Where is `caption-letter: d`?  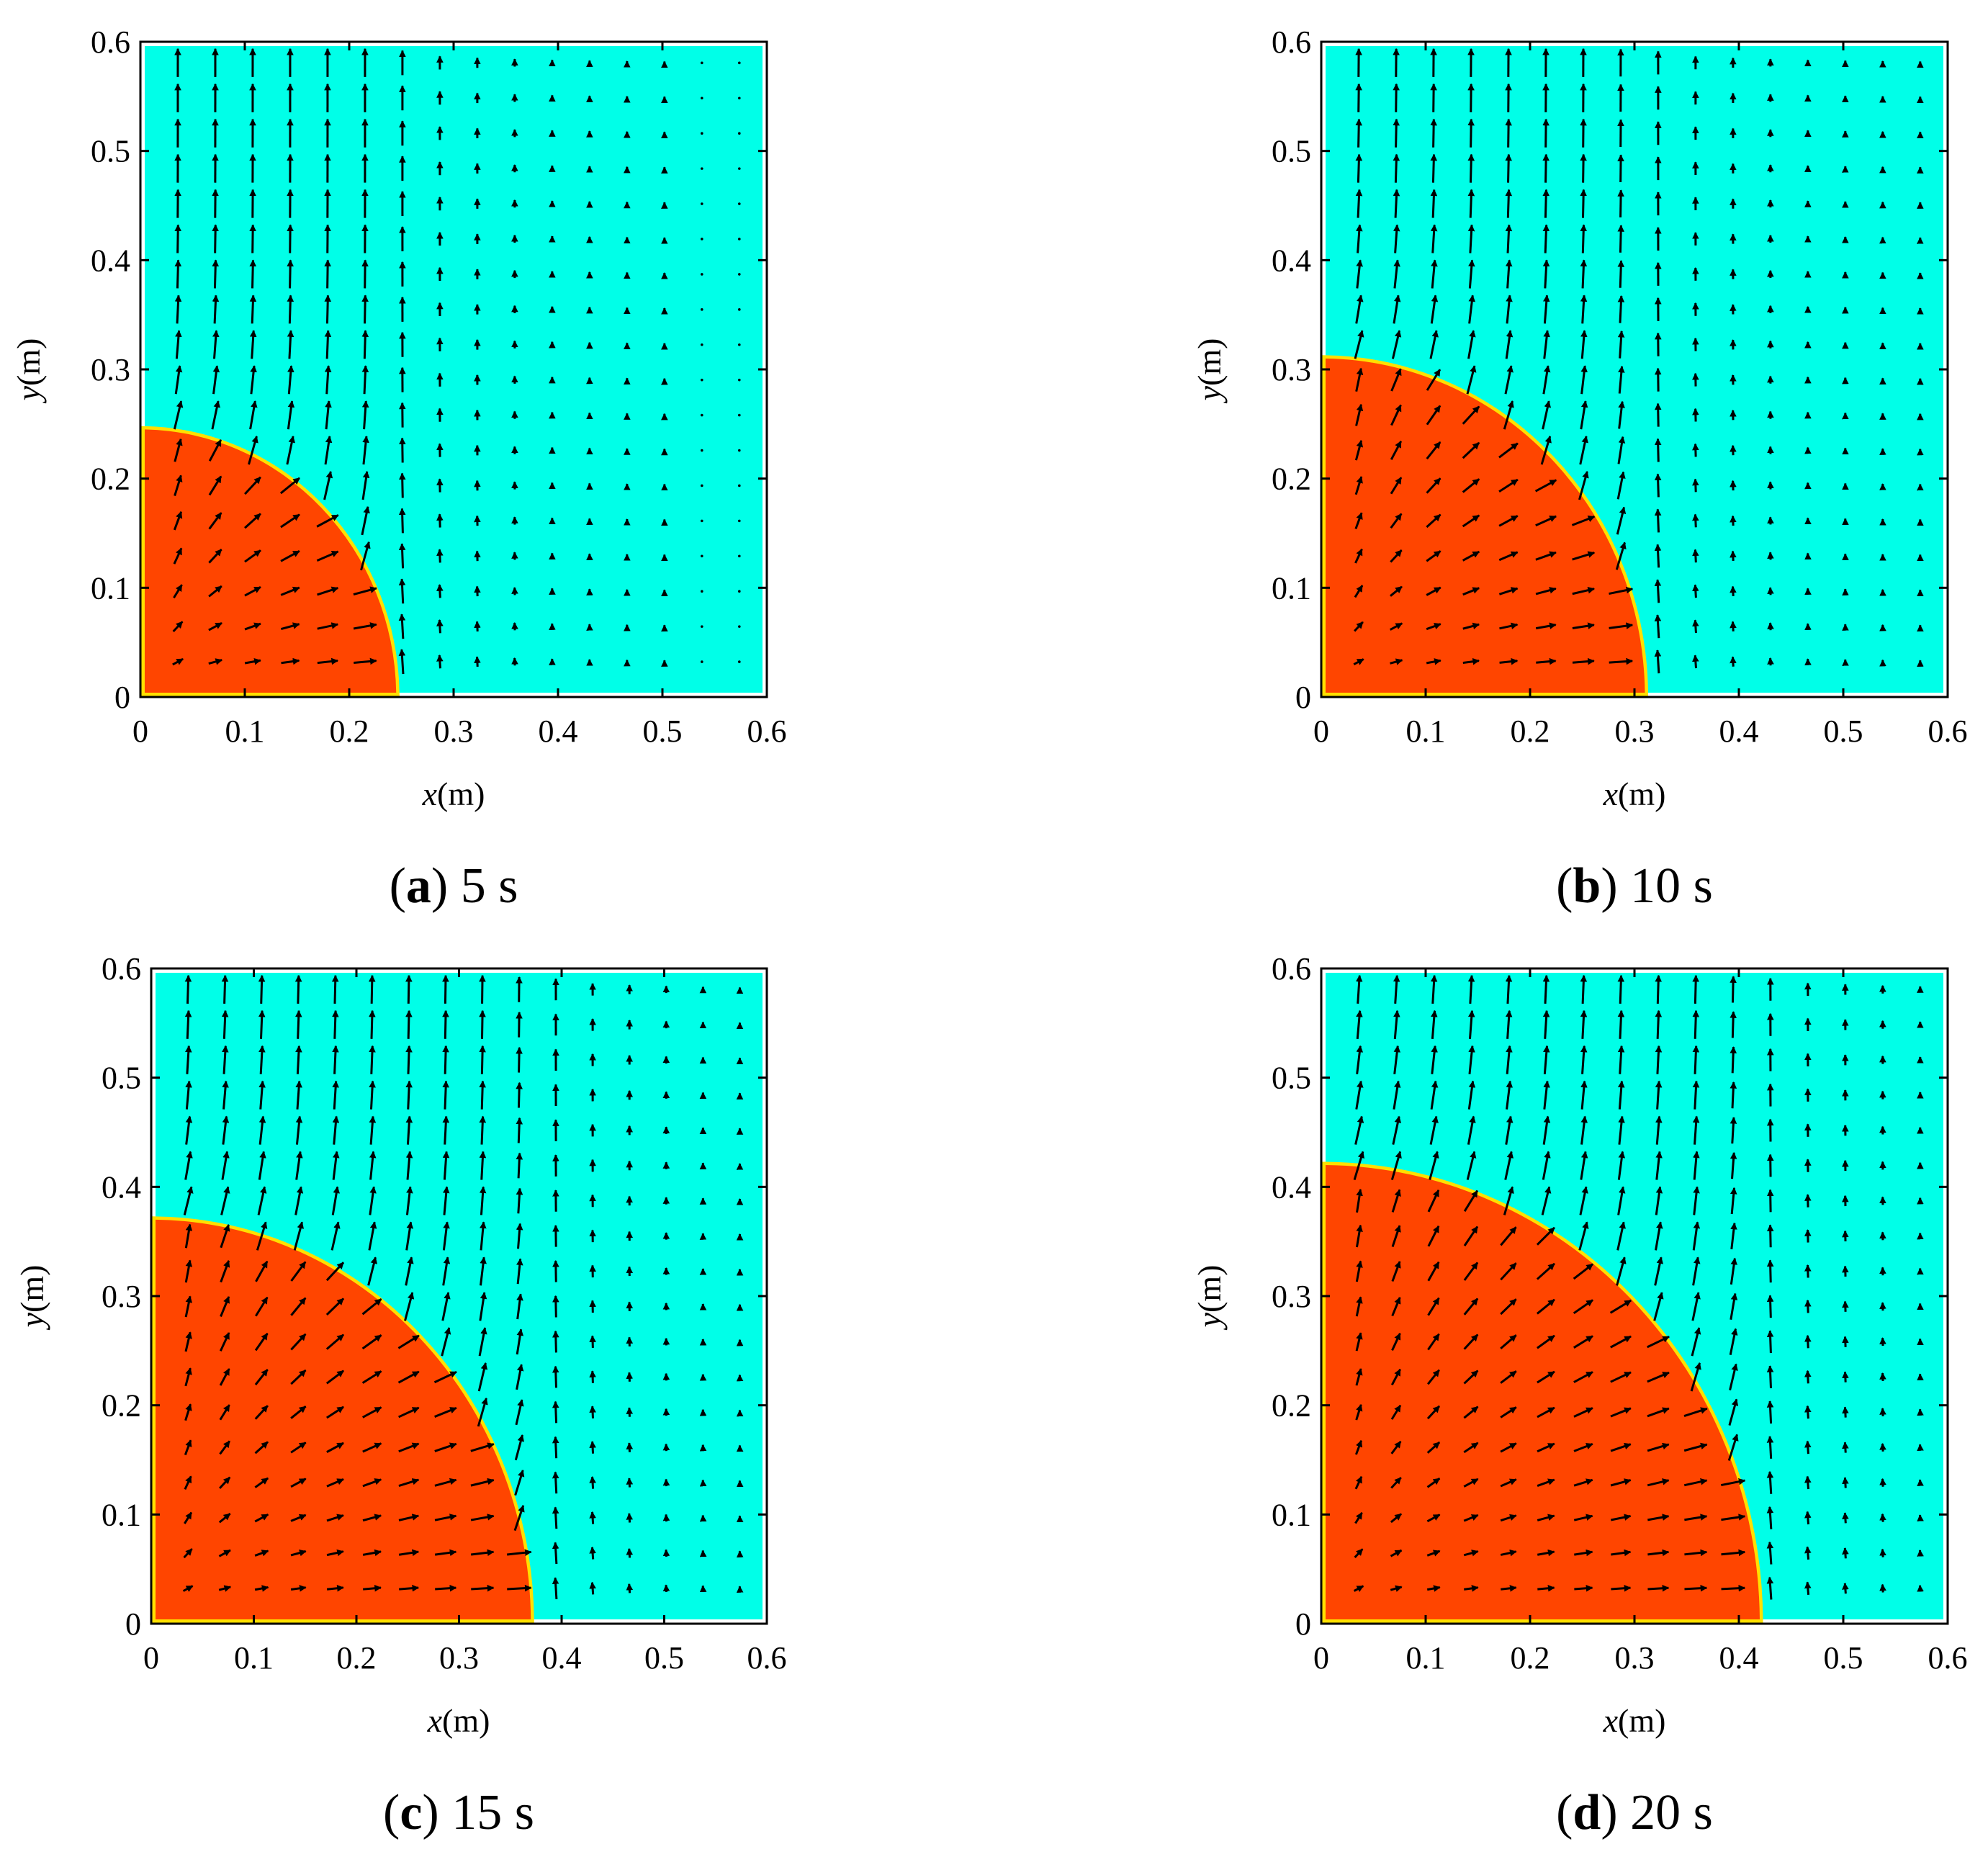
caption-letter: d is located at coordinates (1587, 1812).